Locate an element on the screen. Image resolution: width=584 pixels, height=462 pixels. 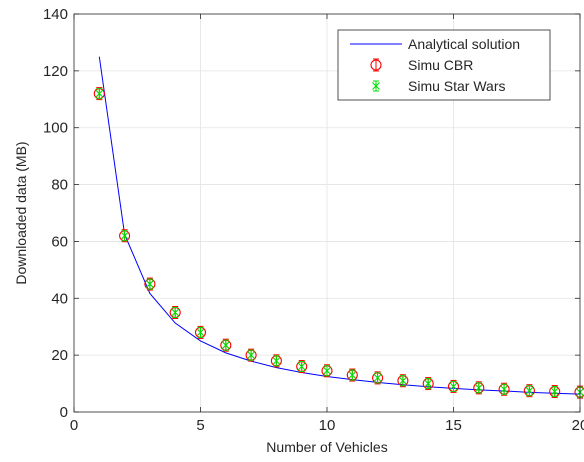
x-tick-label: 0 is located at coordinates (74, 425).